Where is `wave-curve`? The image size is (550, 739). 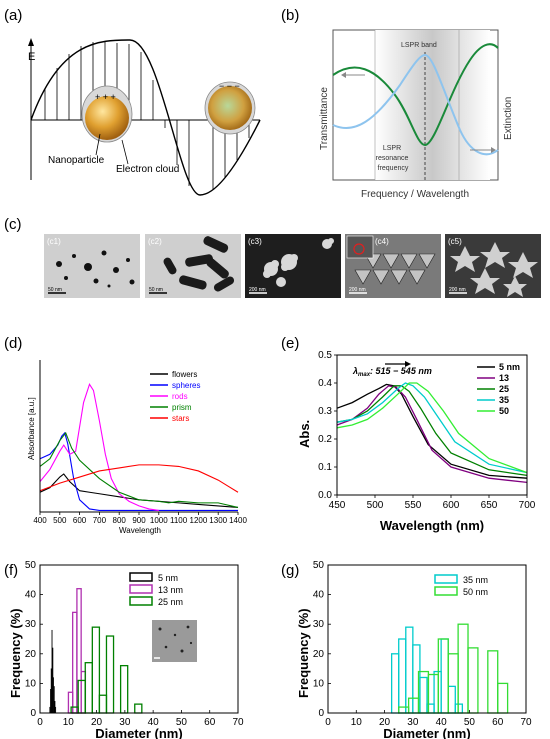 wave-curve is located at coordinates (145, 117).